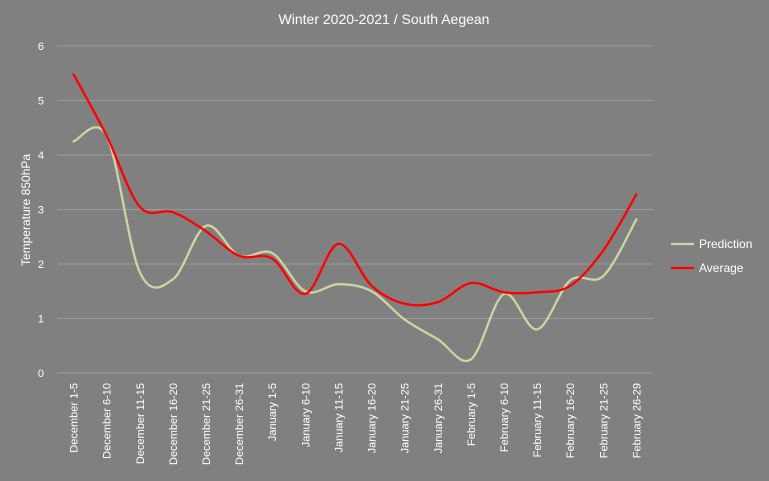 The height and width of the screenshot is (481, 769). What do you see at coordinates (472, 414) in the screenshot?
I see `x-tick-label: February 1-5` at bounding box center [472, 414].